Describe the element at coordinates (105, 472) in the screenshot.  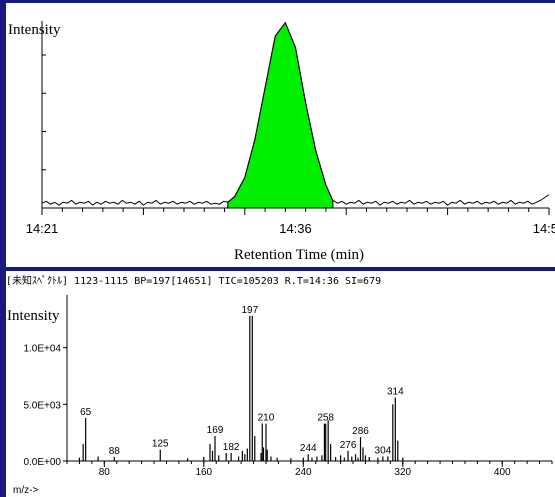
I see `ms-x-tick-label: 80` at that location.